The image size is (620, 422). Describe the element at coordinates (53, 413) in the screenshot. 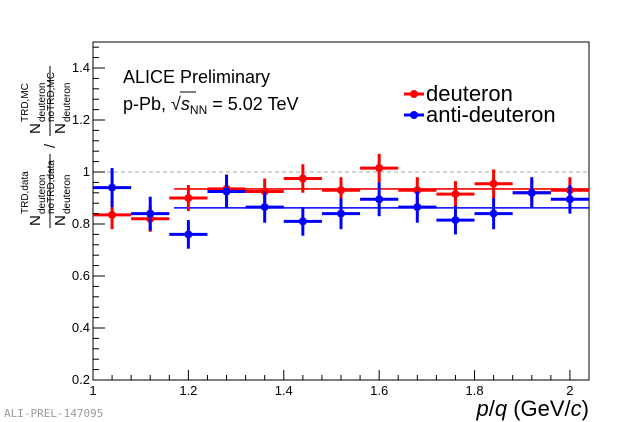

I see `watermark-label: ALI-PREL-147095` at that location.